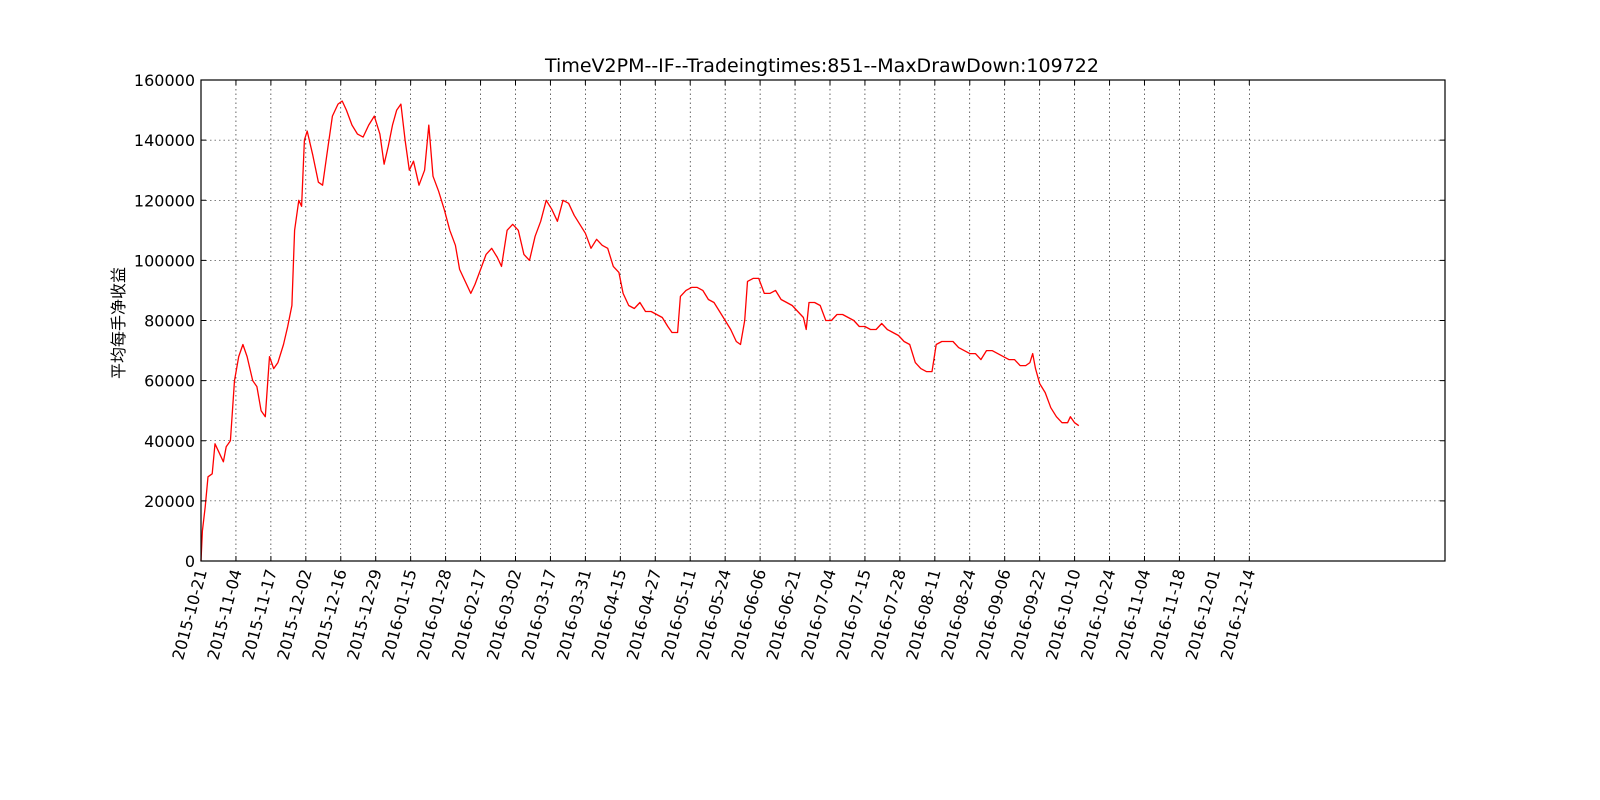  I want to click on x-tick-label: 2016-04-27, so click(644, 614).